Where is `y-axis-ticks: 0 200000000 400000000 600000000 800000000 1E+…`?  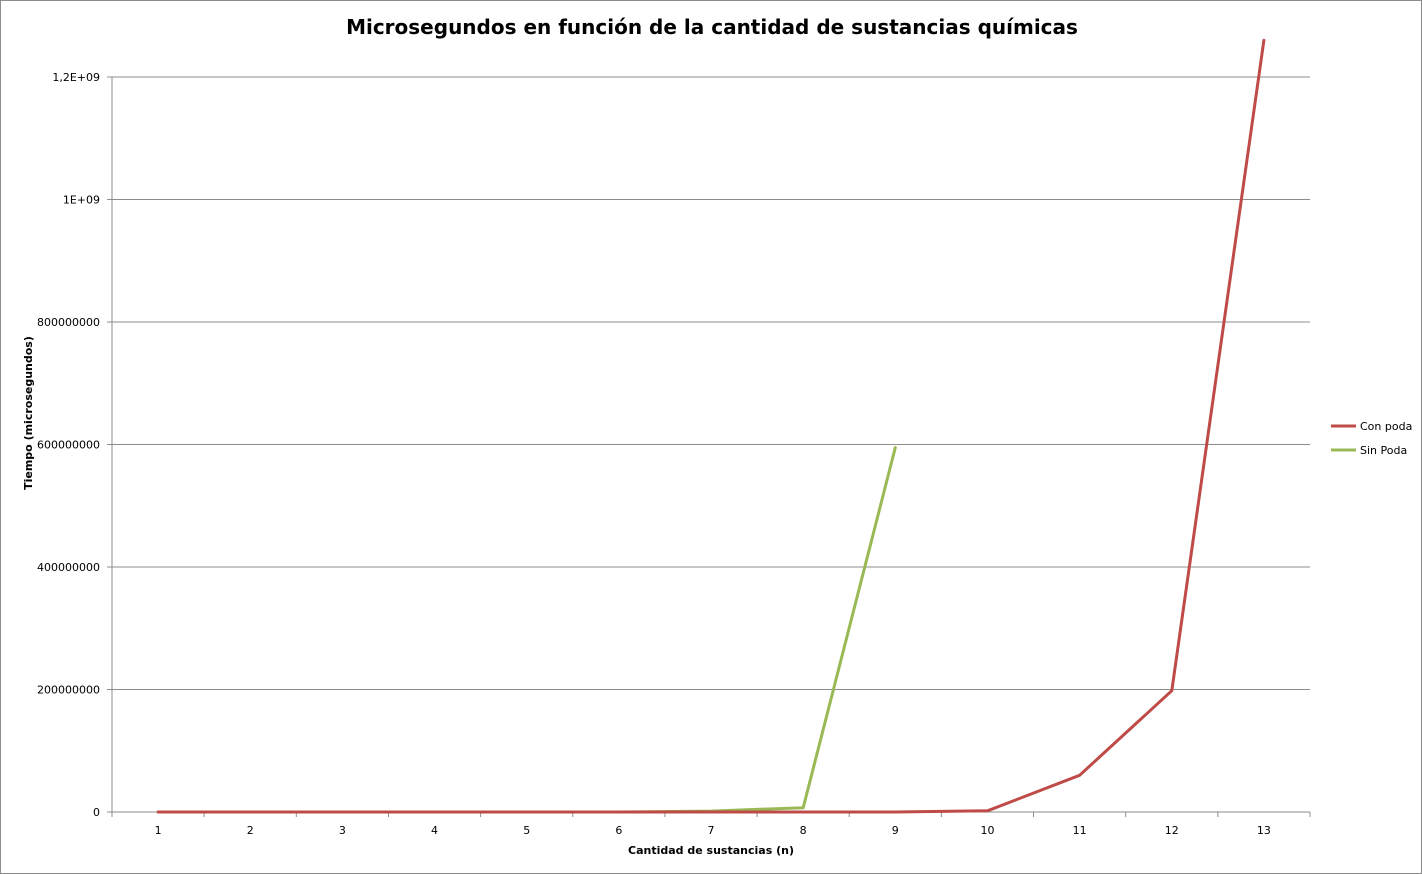 y-axis-ticks: 0 200000000 400000000 600000000 800000000 1E+… is located at coordinates (68, 445).